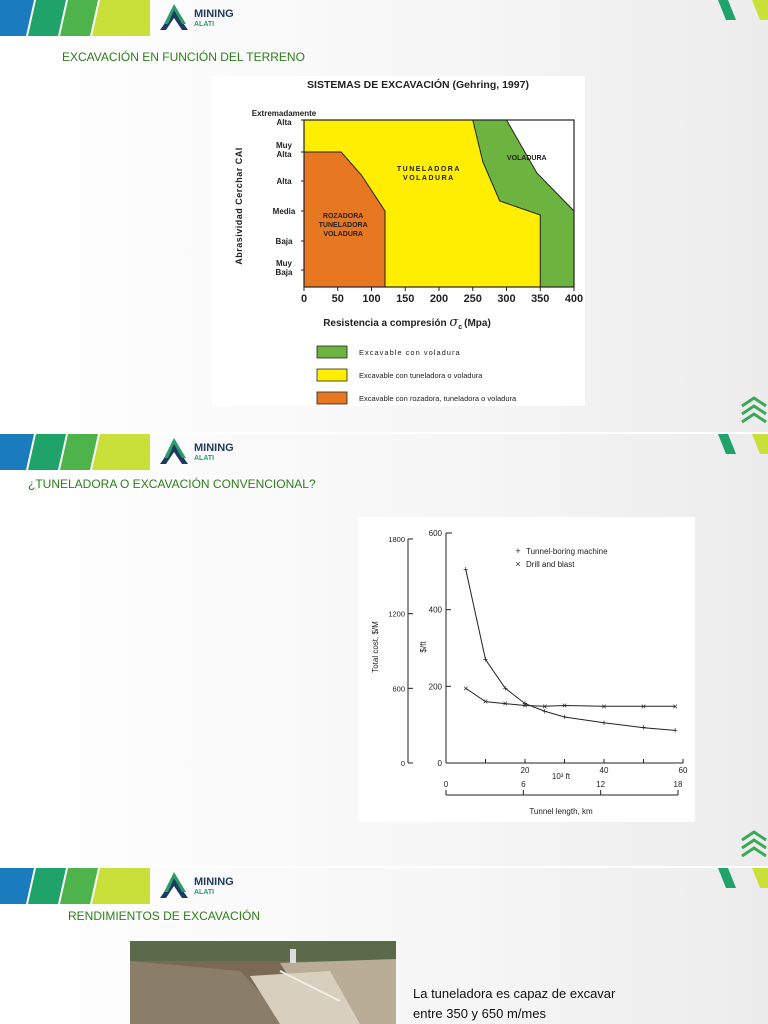  I want to click on x-axis-title: Resistencia a compresión σc (Mpa), so click(407, 323).